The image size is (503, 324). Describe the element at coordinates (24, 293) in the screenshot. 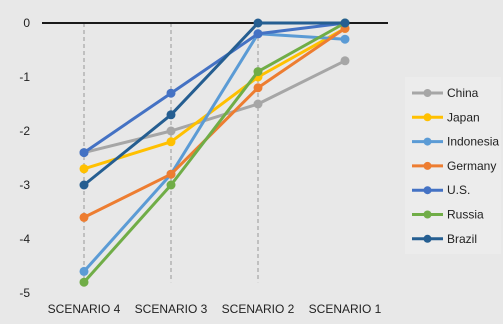

I see `y-tick-label: -5` at that location.